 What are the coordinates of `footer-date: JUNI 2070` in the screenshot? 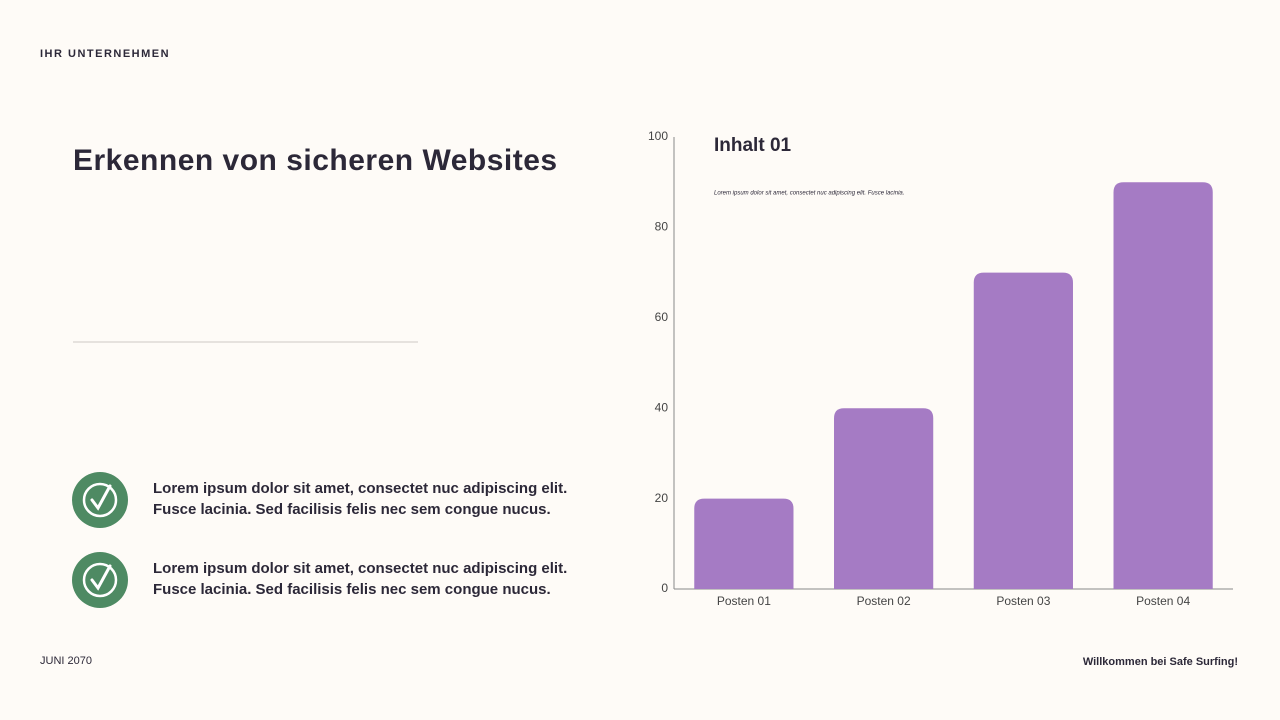 It's located at (66, 661).